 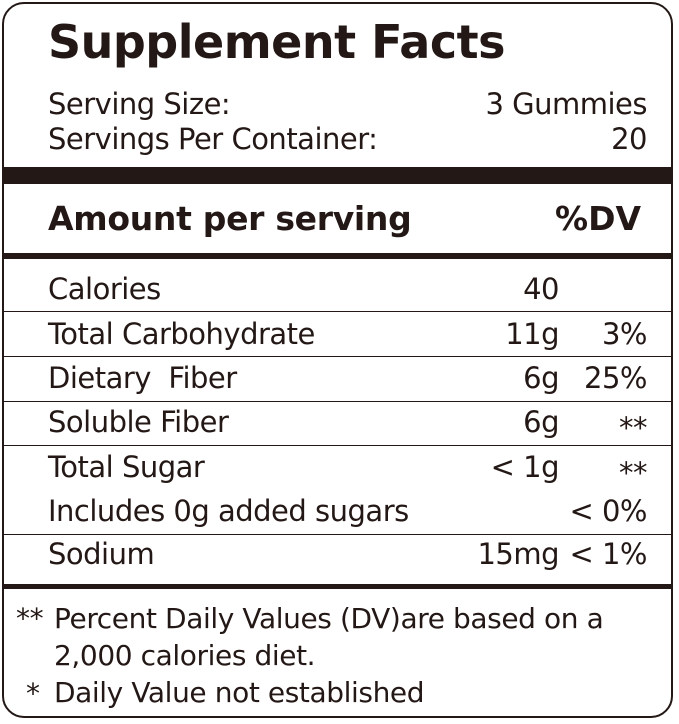 What do you see at coordinates (33, 693) in the screenshot?
I see `footnote-not-established-marker: *` at bounding box center [33, 693].